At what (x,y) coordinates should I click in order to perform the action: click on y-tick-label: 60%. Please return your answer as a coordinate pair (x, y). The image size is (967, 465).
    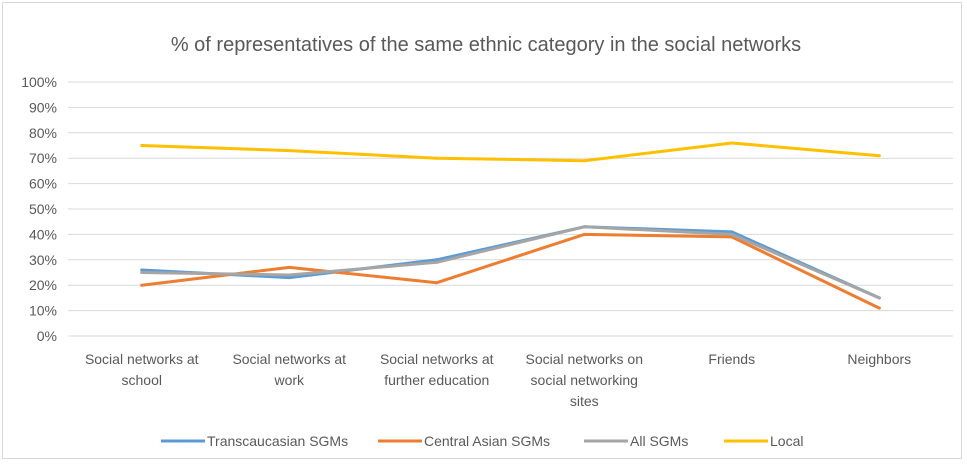
    Looking at the image, I should click on (43, 184).